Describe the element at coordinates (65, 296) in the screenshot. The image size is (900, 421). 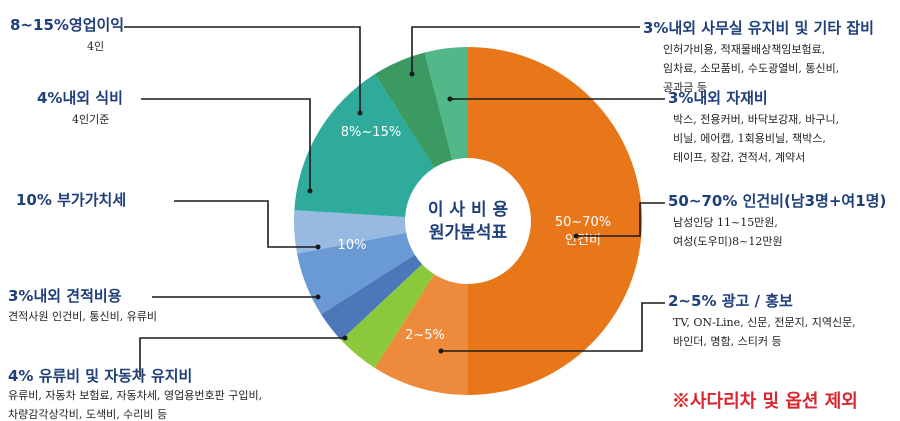
I see `callout-title: 3%내외 견적비용` at that location.